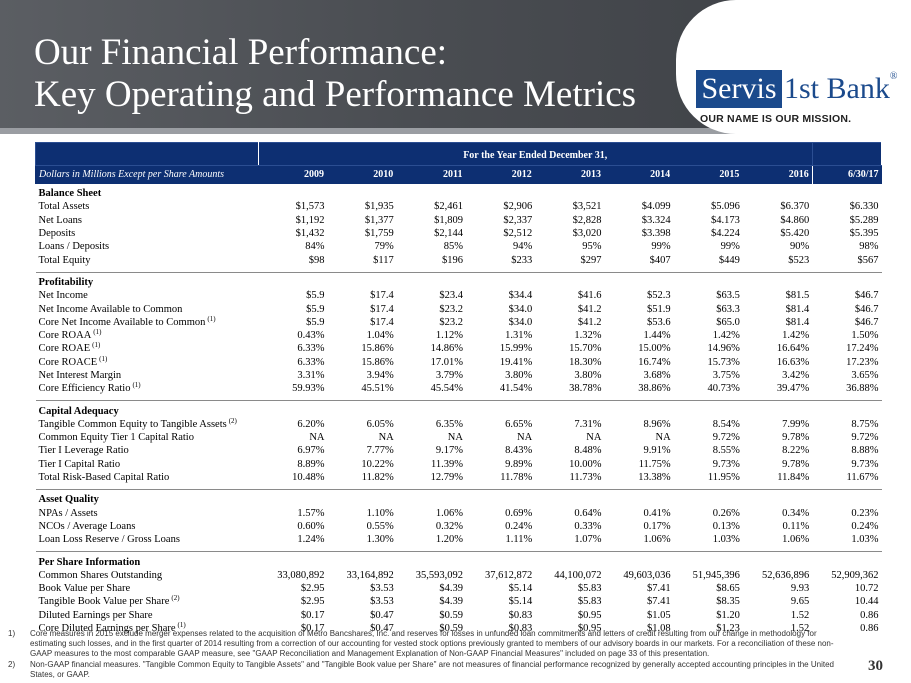 This screenshot has width=911, height=683. What do you see at coordinates (519, 526) in the screenshot?
I see `value-cell: 0.24%` at bounding box center [519, 526].